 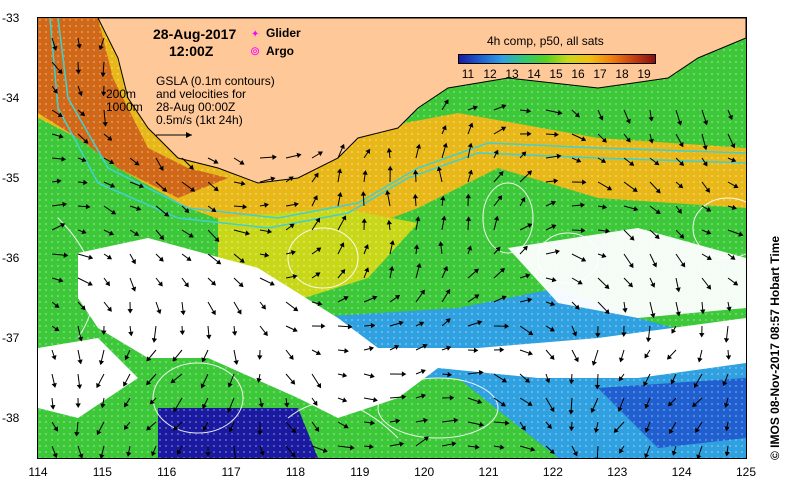 I want to click on argo-legend-label: Argo, so click(x=280, y=51).